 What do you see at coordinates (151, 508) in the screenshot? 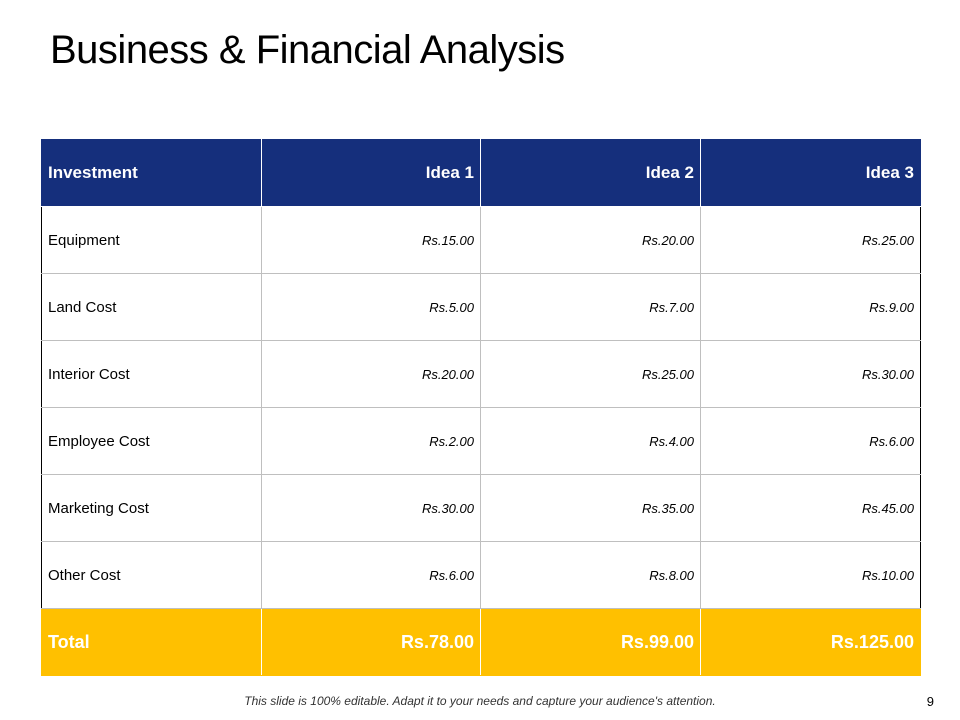
I see `row-label: Marketing Cost` at bounding box center [151, 508].